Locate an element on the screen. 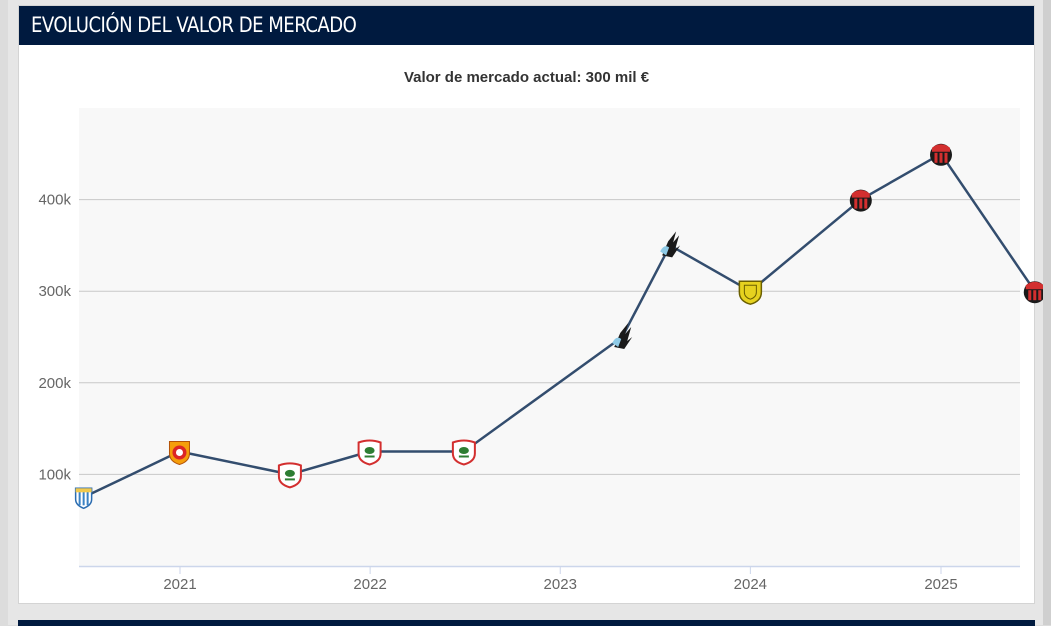  chart-subtitle: Valor de mercado actual: 300 mil € is located at coordinates (526, 77).